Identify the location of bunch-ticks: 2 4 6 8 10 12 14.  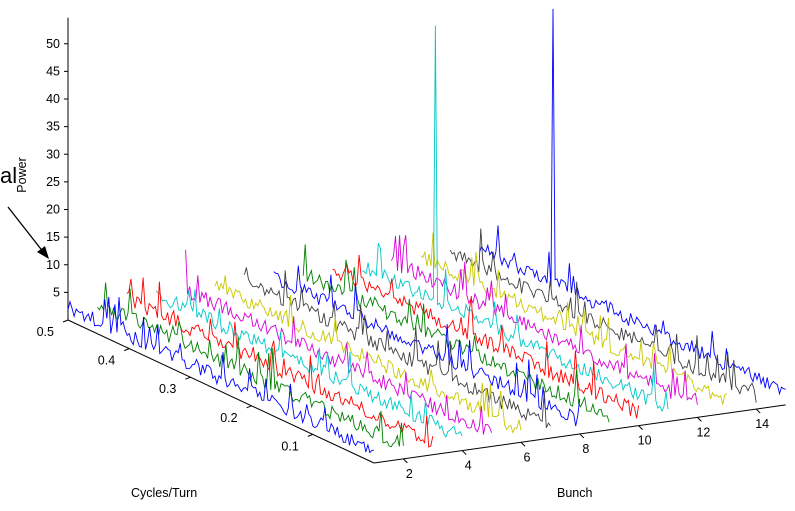
(586, 444).